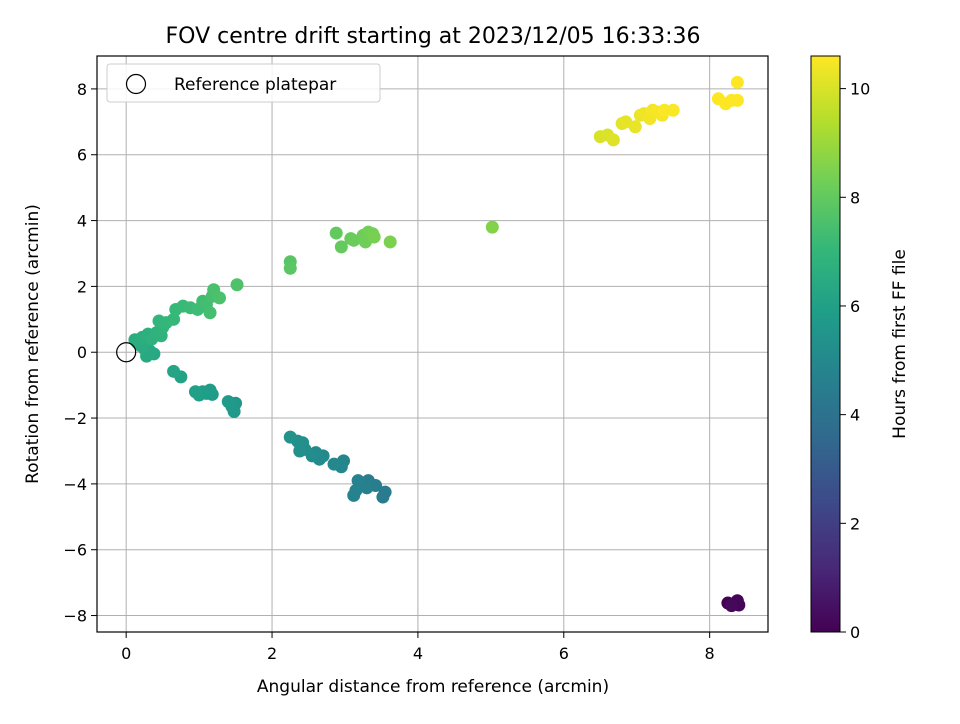 The height and width of the screenshot is (724, 960). What do you see at coordinates (126, 653) in the screenshot?
I see `x-tick-label: 0` at bounding box center [126, 653].